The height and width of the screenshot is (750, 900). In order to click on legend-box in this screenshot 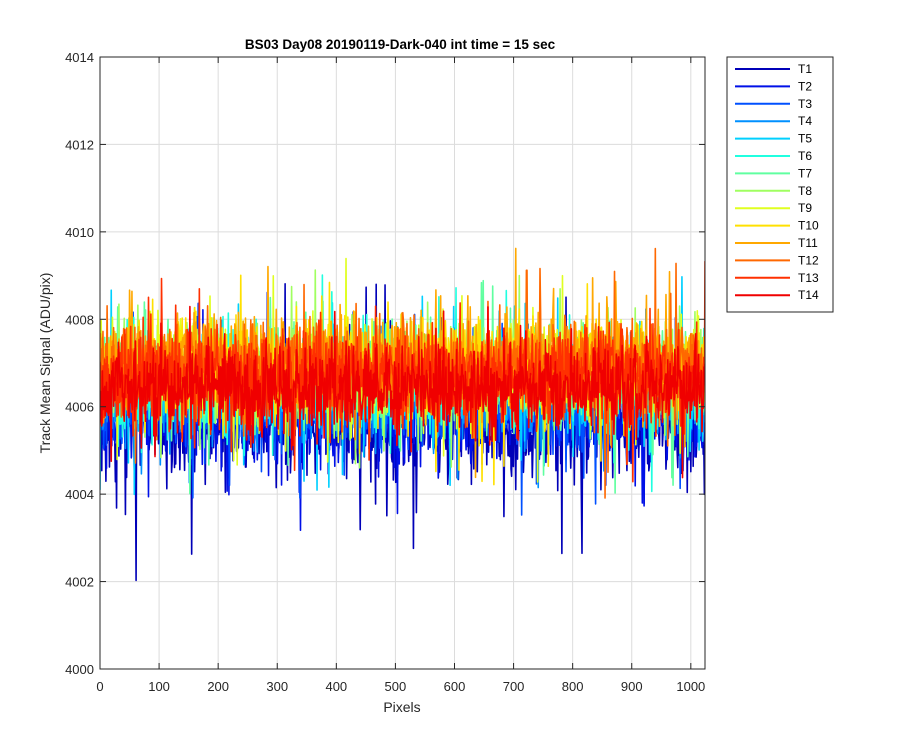, I will do `click(780, 184)`.